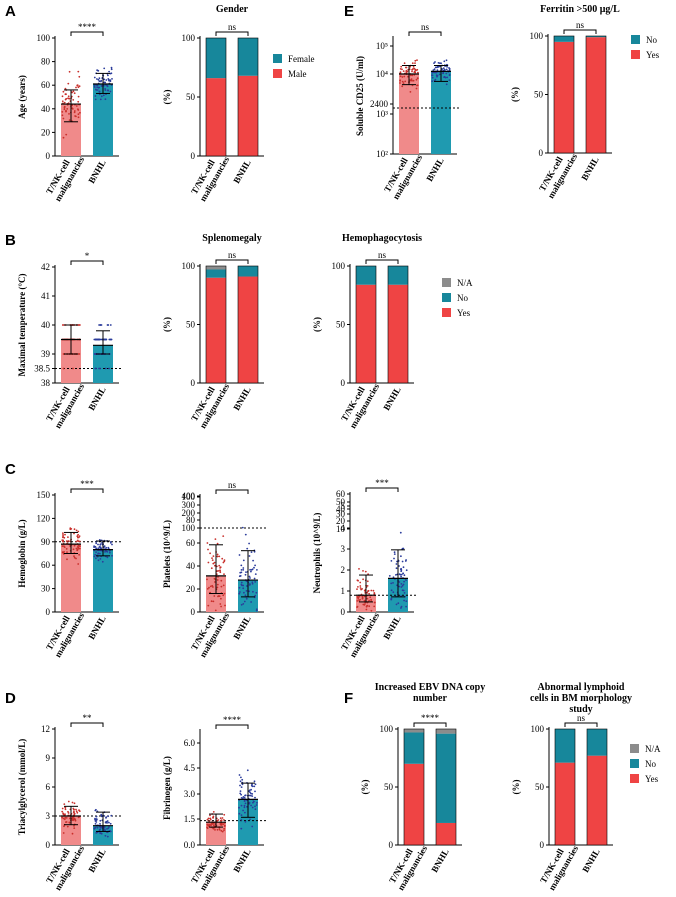  Describe the element at coordinates (382, 114) in the screenshot. I see `y-tick-label: 10³` at that location.